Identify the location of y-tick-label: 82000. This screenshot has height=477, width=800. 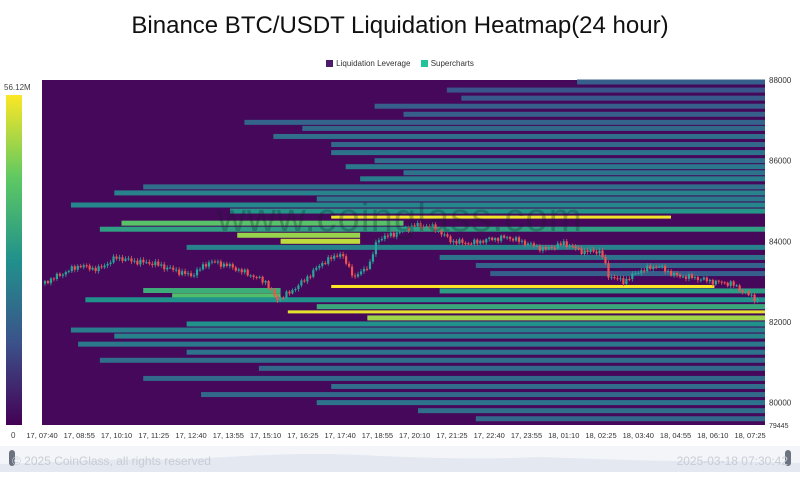
(780, 322).